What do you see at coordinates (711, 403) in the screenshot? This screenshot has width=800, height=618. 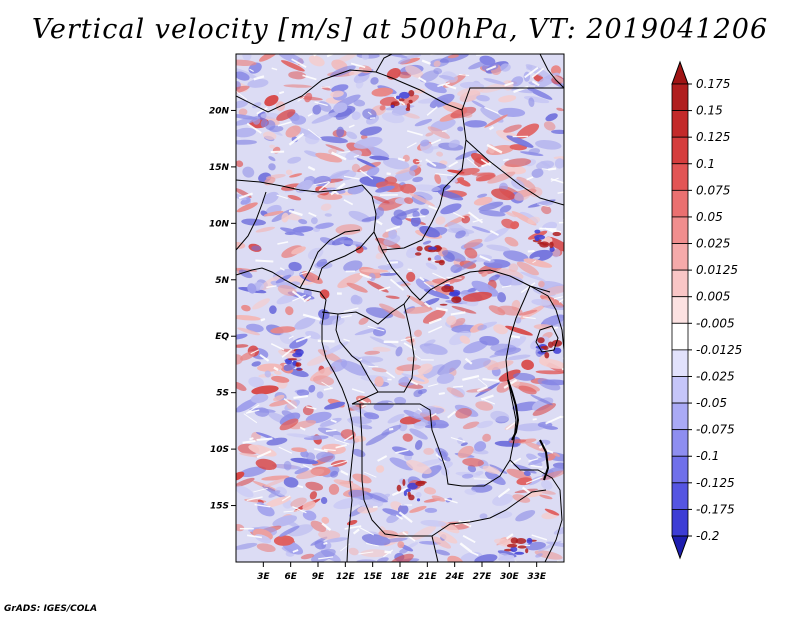 I see `colorbar-label: -0.05` at bounding box center [711, 403].